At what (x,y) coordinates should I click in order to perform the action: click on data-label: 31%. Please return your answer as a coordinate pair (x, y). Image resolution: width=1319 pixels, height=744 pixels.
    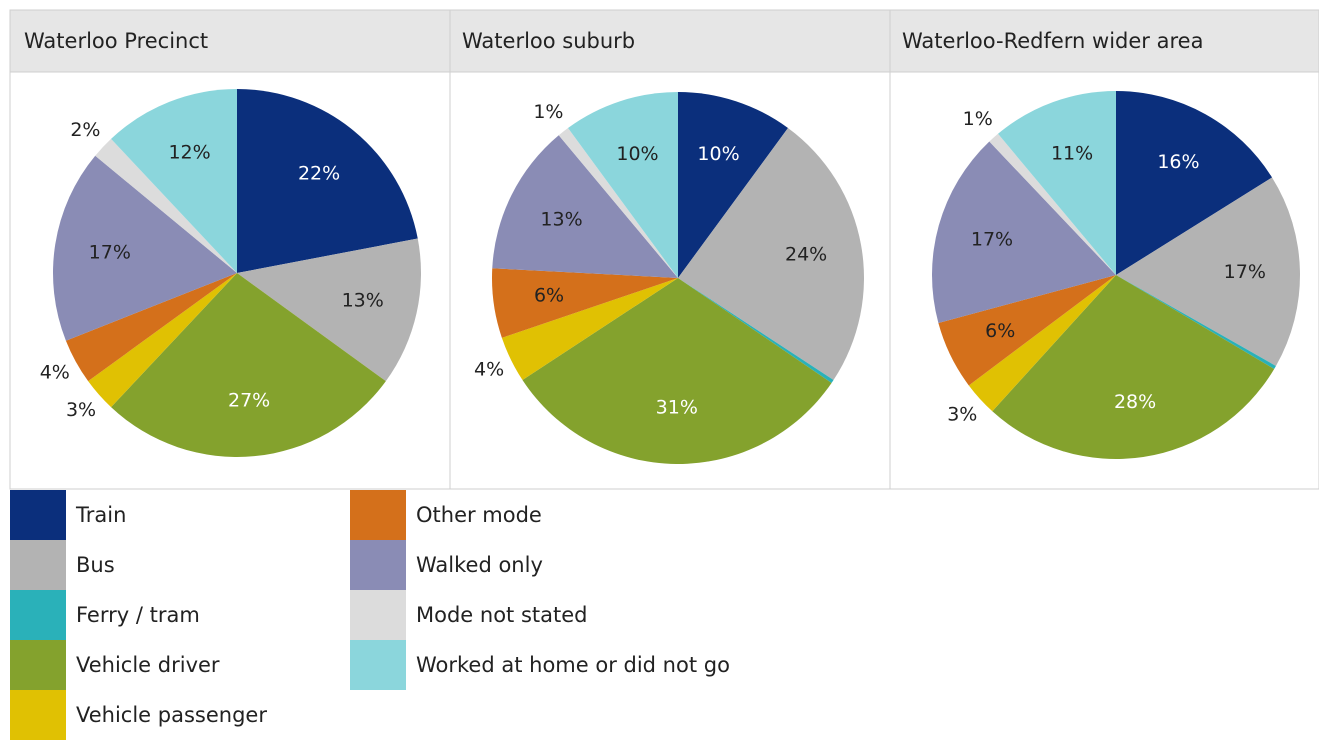
    Looking at the image, I should click on (677, 408).